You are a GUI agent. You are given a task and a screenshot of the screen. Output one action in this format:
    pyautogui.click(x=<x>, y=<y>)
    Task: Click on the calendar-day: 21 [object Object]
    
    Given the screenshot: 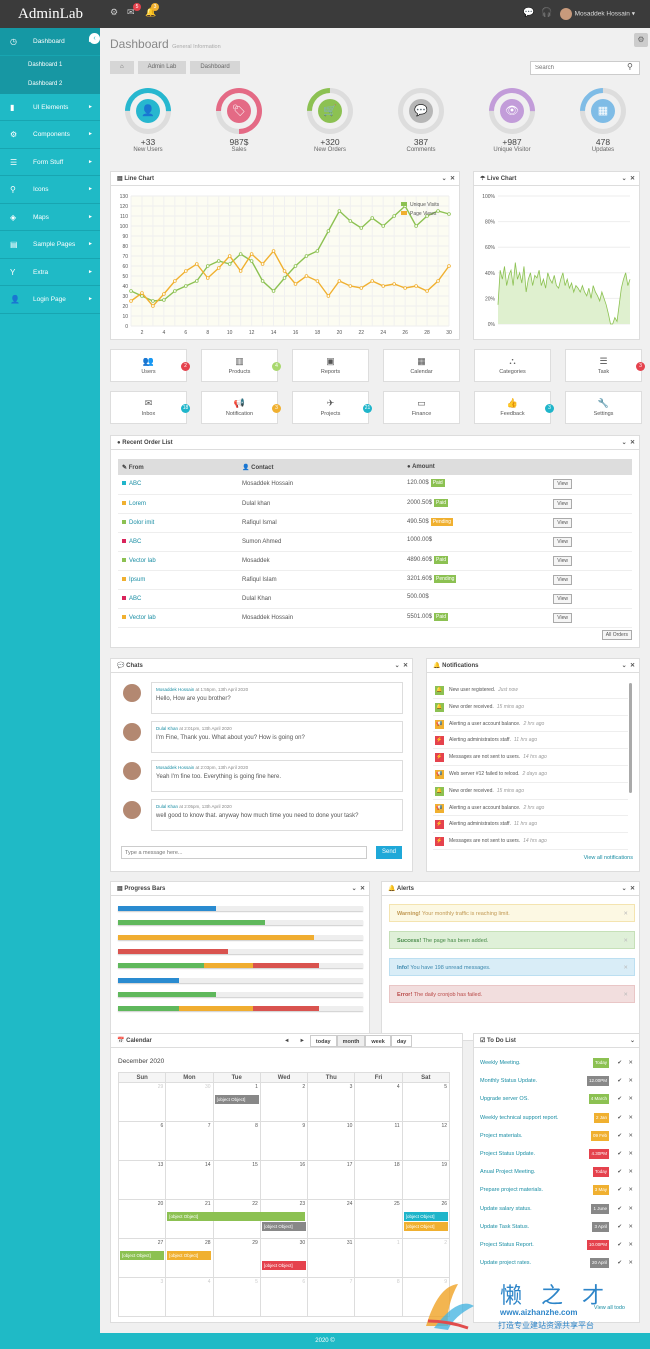 What is the action you would take?
    pyautogui.click(x=235, y=1219)
    